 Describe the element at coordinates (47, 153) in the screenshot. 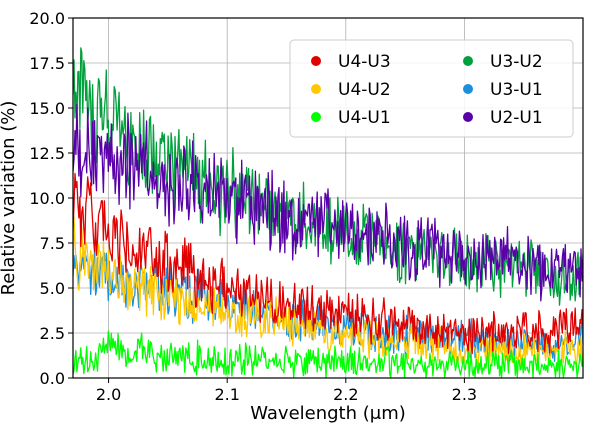

I see `y-tick-label-5: 12.5` at that location.